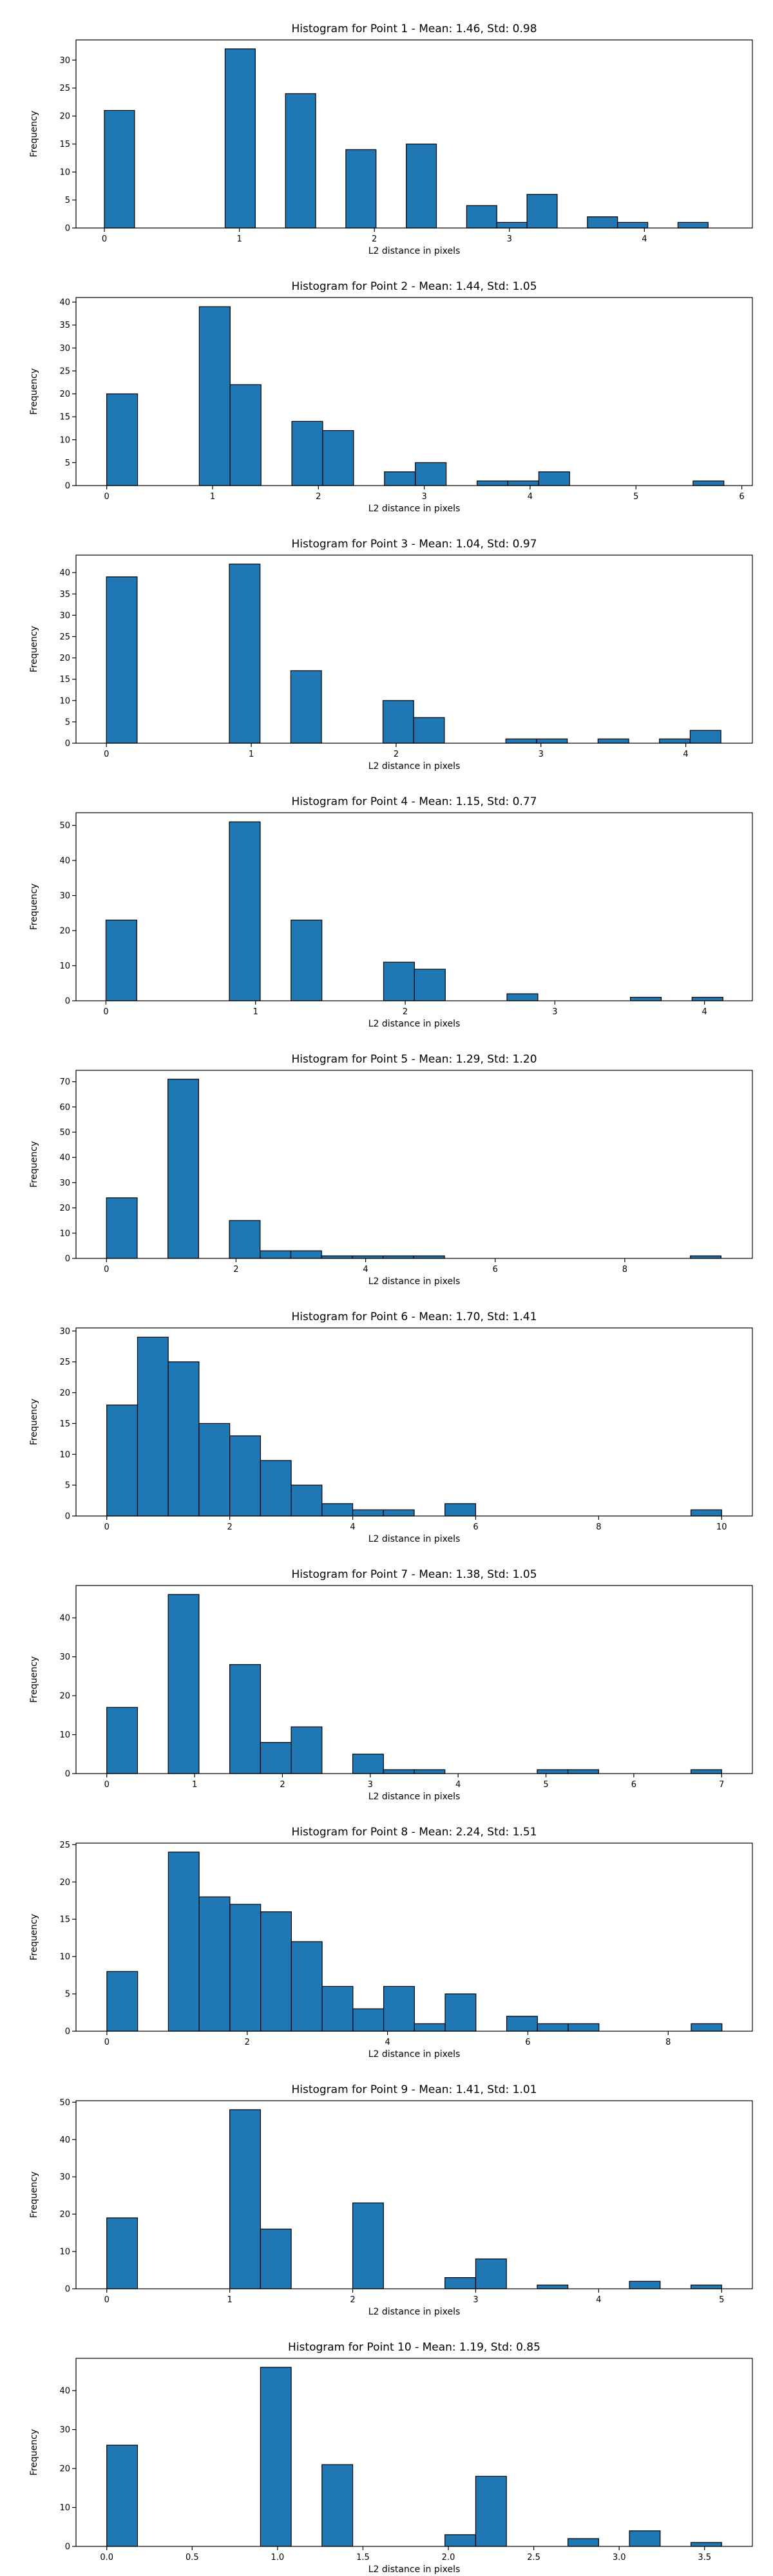  What do you see at coordinates (449, 2557) in the screenshot?
I see `x-tick-label: 2.0` at bounding box center [449, 2557].